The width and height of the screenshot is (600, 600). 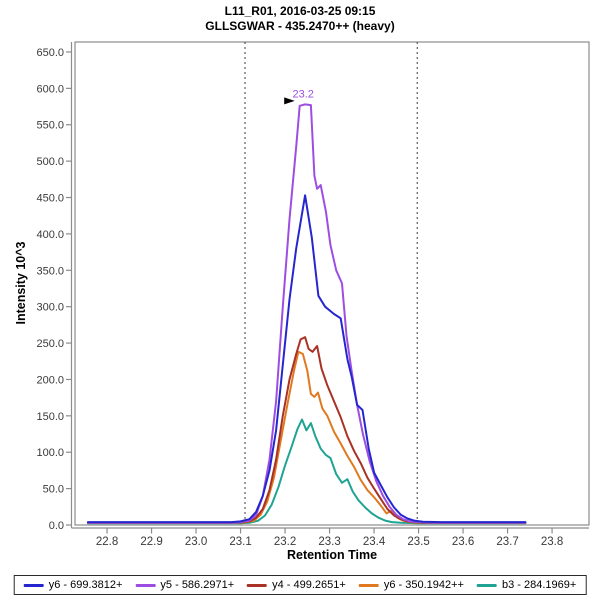 What do you see at coordinates (50, 235) in the screenshot?
I see `y-tick-label: 400.0` at bounding box center [50, 235].